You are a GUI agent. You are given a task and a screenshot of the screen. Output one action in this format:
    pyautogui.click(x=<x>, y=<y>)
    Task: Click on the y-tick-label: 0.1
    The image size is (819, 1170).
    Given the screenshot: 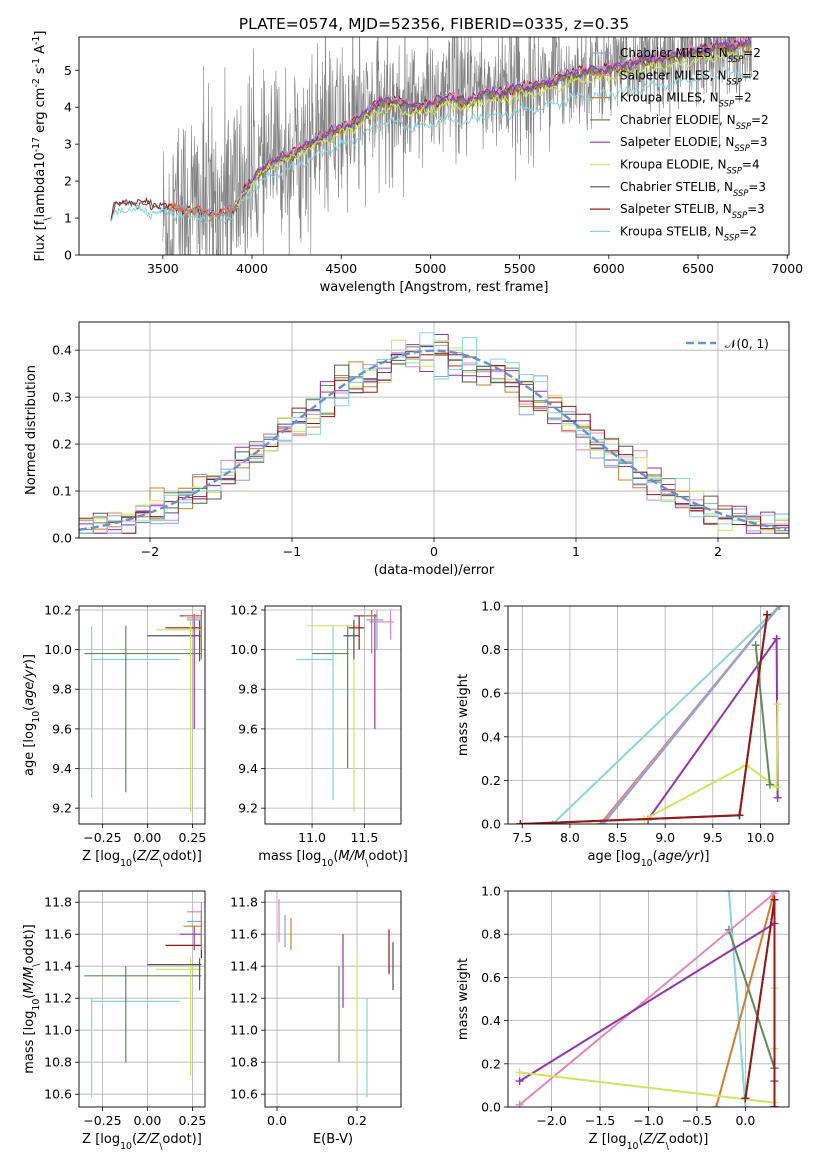 What is the action you would take?
    pyautogui.click(x=62, y=491)
    